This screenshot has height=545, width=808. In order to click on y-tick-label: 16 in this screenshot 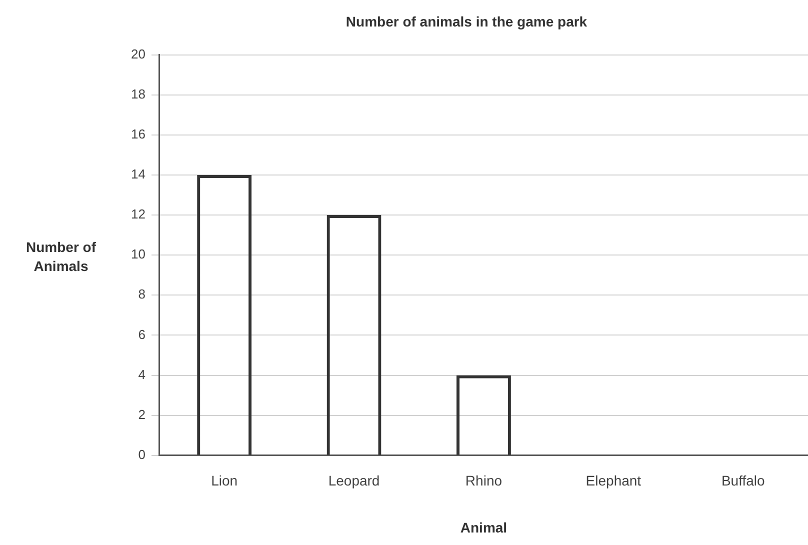, I will do `click(138, 134)`.